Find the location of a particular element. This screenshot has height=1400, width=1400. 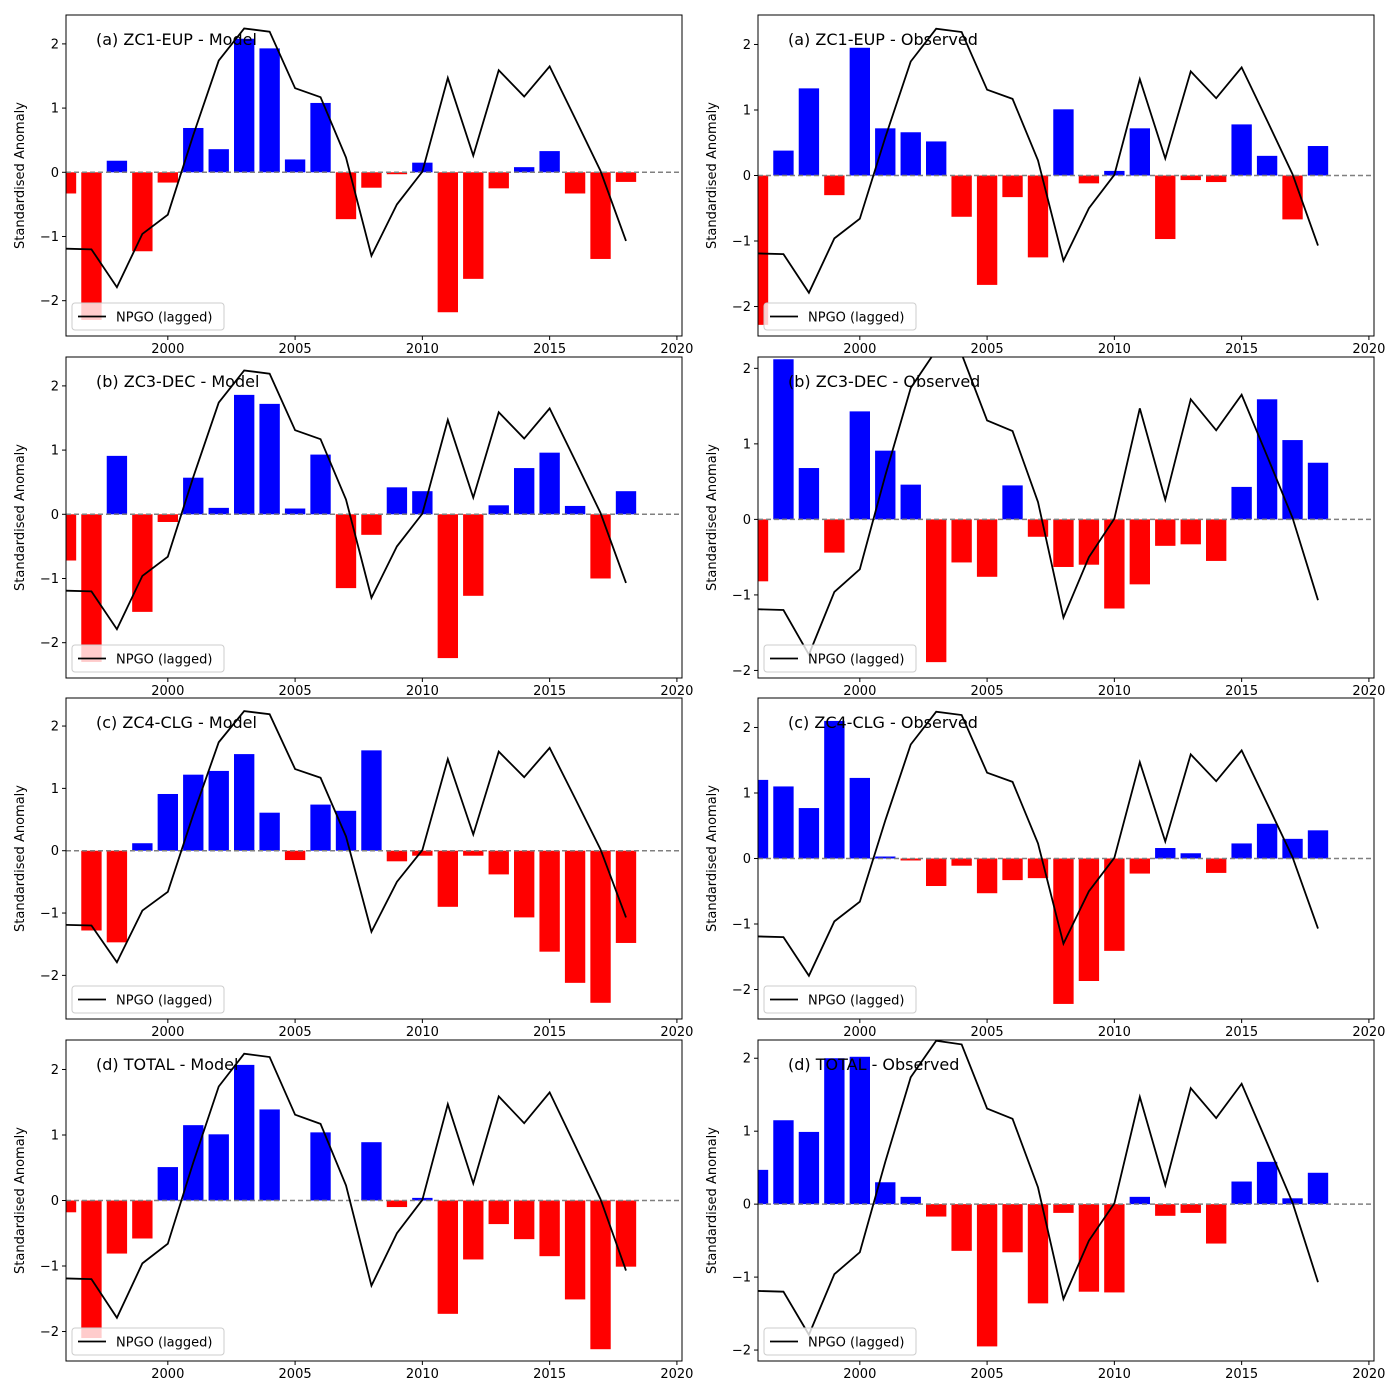

panel-title: (c) ZC4-CLG - Model is located at coordinates (176, 722).